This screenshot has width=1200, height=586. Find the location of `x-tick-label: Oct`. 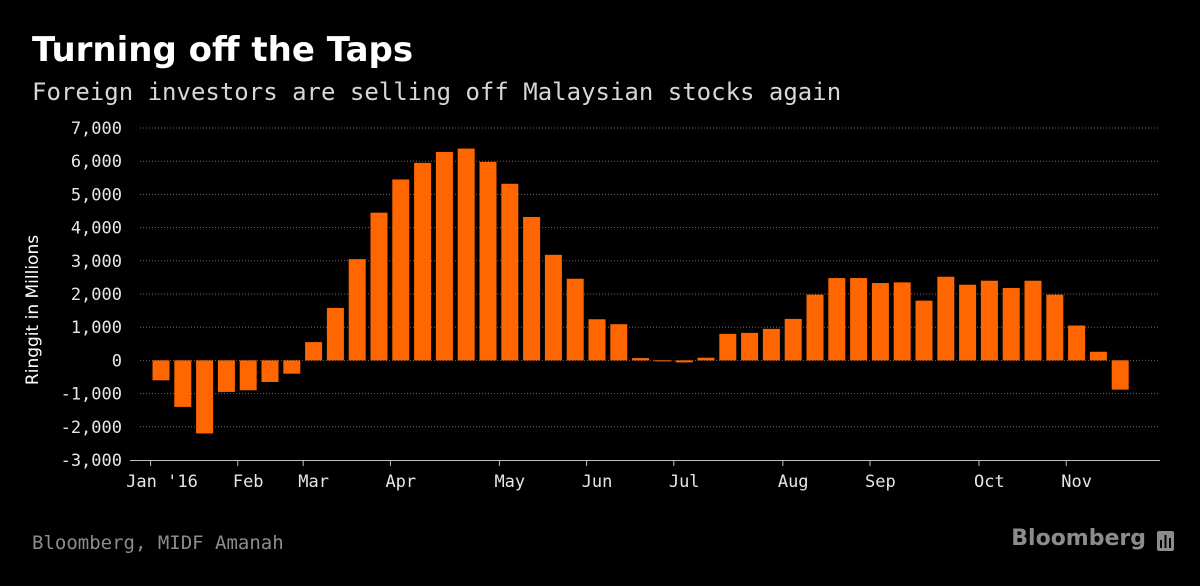

x-tick-label: Oct is located at coordinates (989, 482).